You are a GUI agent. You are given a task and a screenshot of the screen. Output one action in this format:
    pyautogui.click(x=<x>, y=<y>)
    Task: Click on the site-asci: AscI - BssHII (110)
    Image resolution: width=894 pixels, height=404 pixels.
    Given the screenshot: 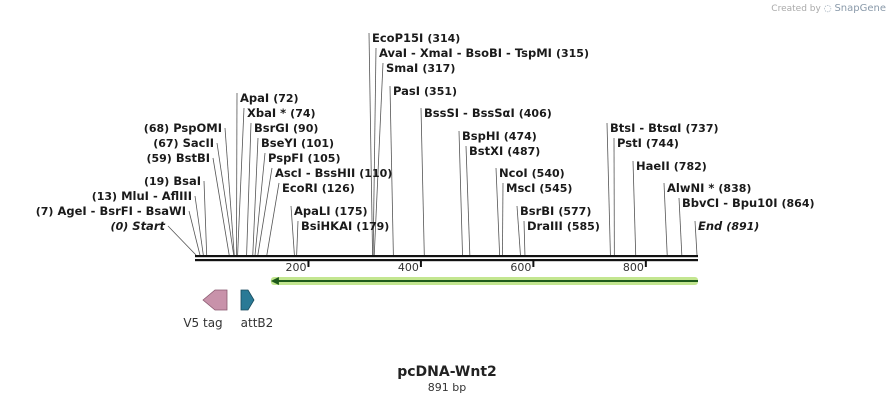 What is the action you would take?
    pyautogui.click(x=333, y=173)
    